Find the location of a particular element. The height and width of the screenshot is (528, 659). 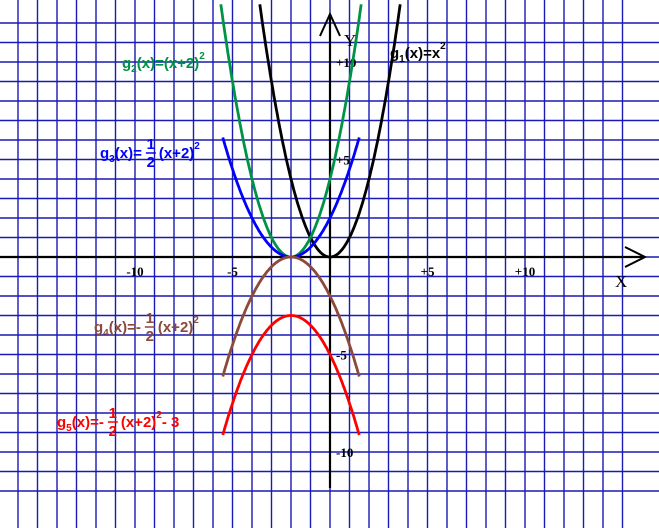

series-3-label-tail: (x+2)2 is located at coordinates (179, 151).